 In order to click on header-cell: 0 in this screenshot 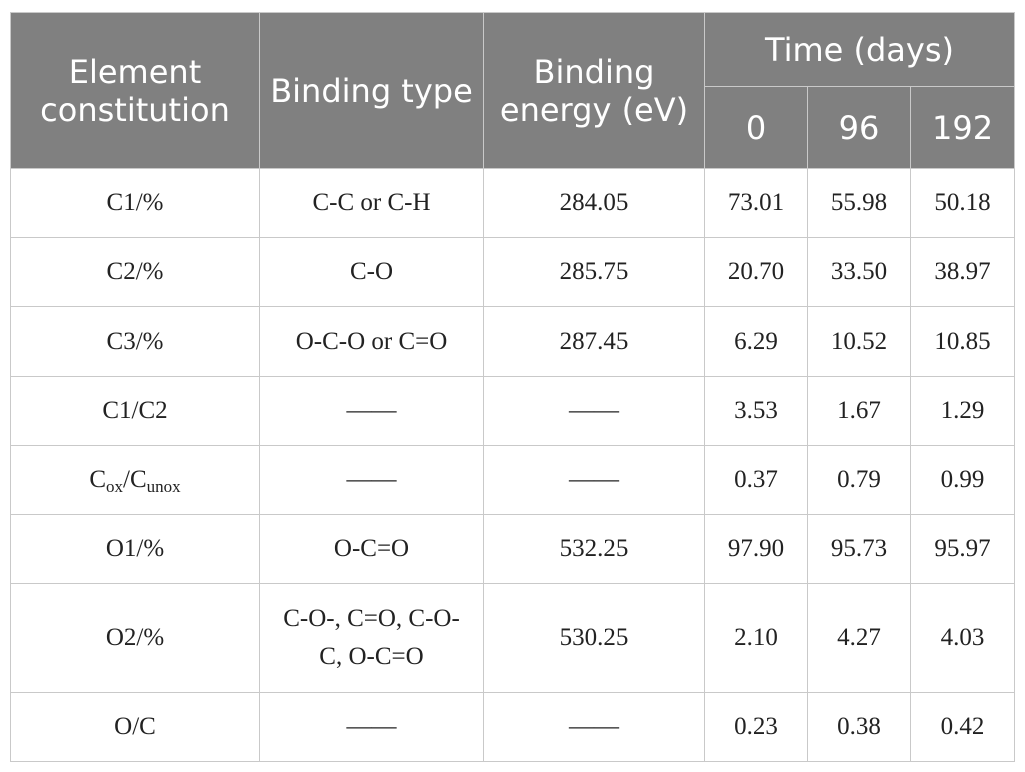, I will do `click(756, 127)`.